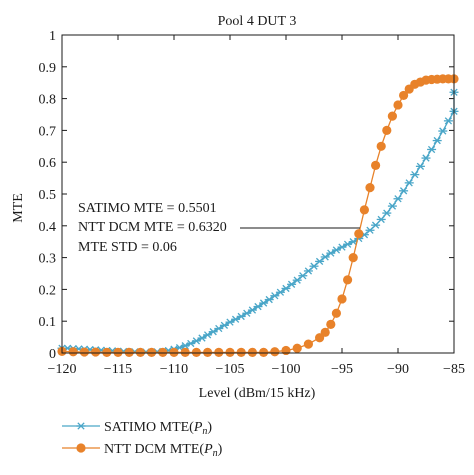  I want to click on legend-item-ntt-dcm: NTT DCM MTE(Pn), so click(142, 450).